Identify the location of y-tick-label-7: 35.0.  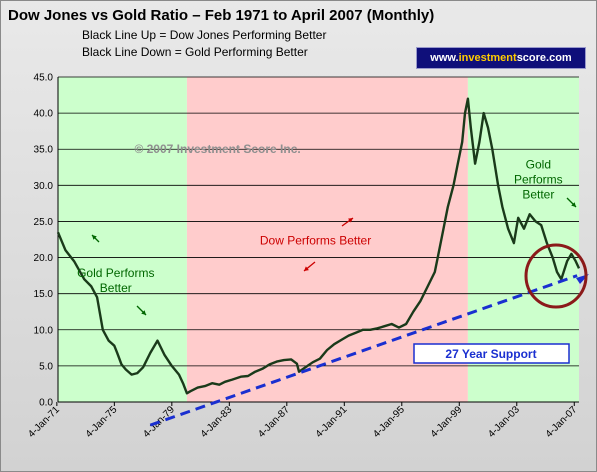
(44, 150).